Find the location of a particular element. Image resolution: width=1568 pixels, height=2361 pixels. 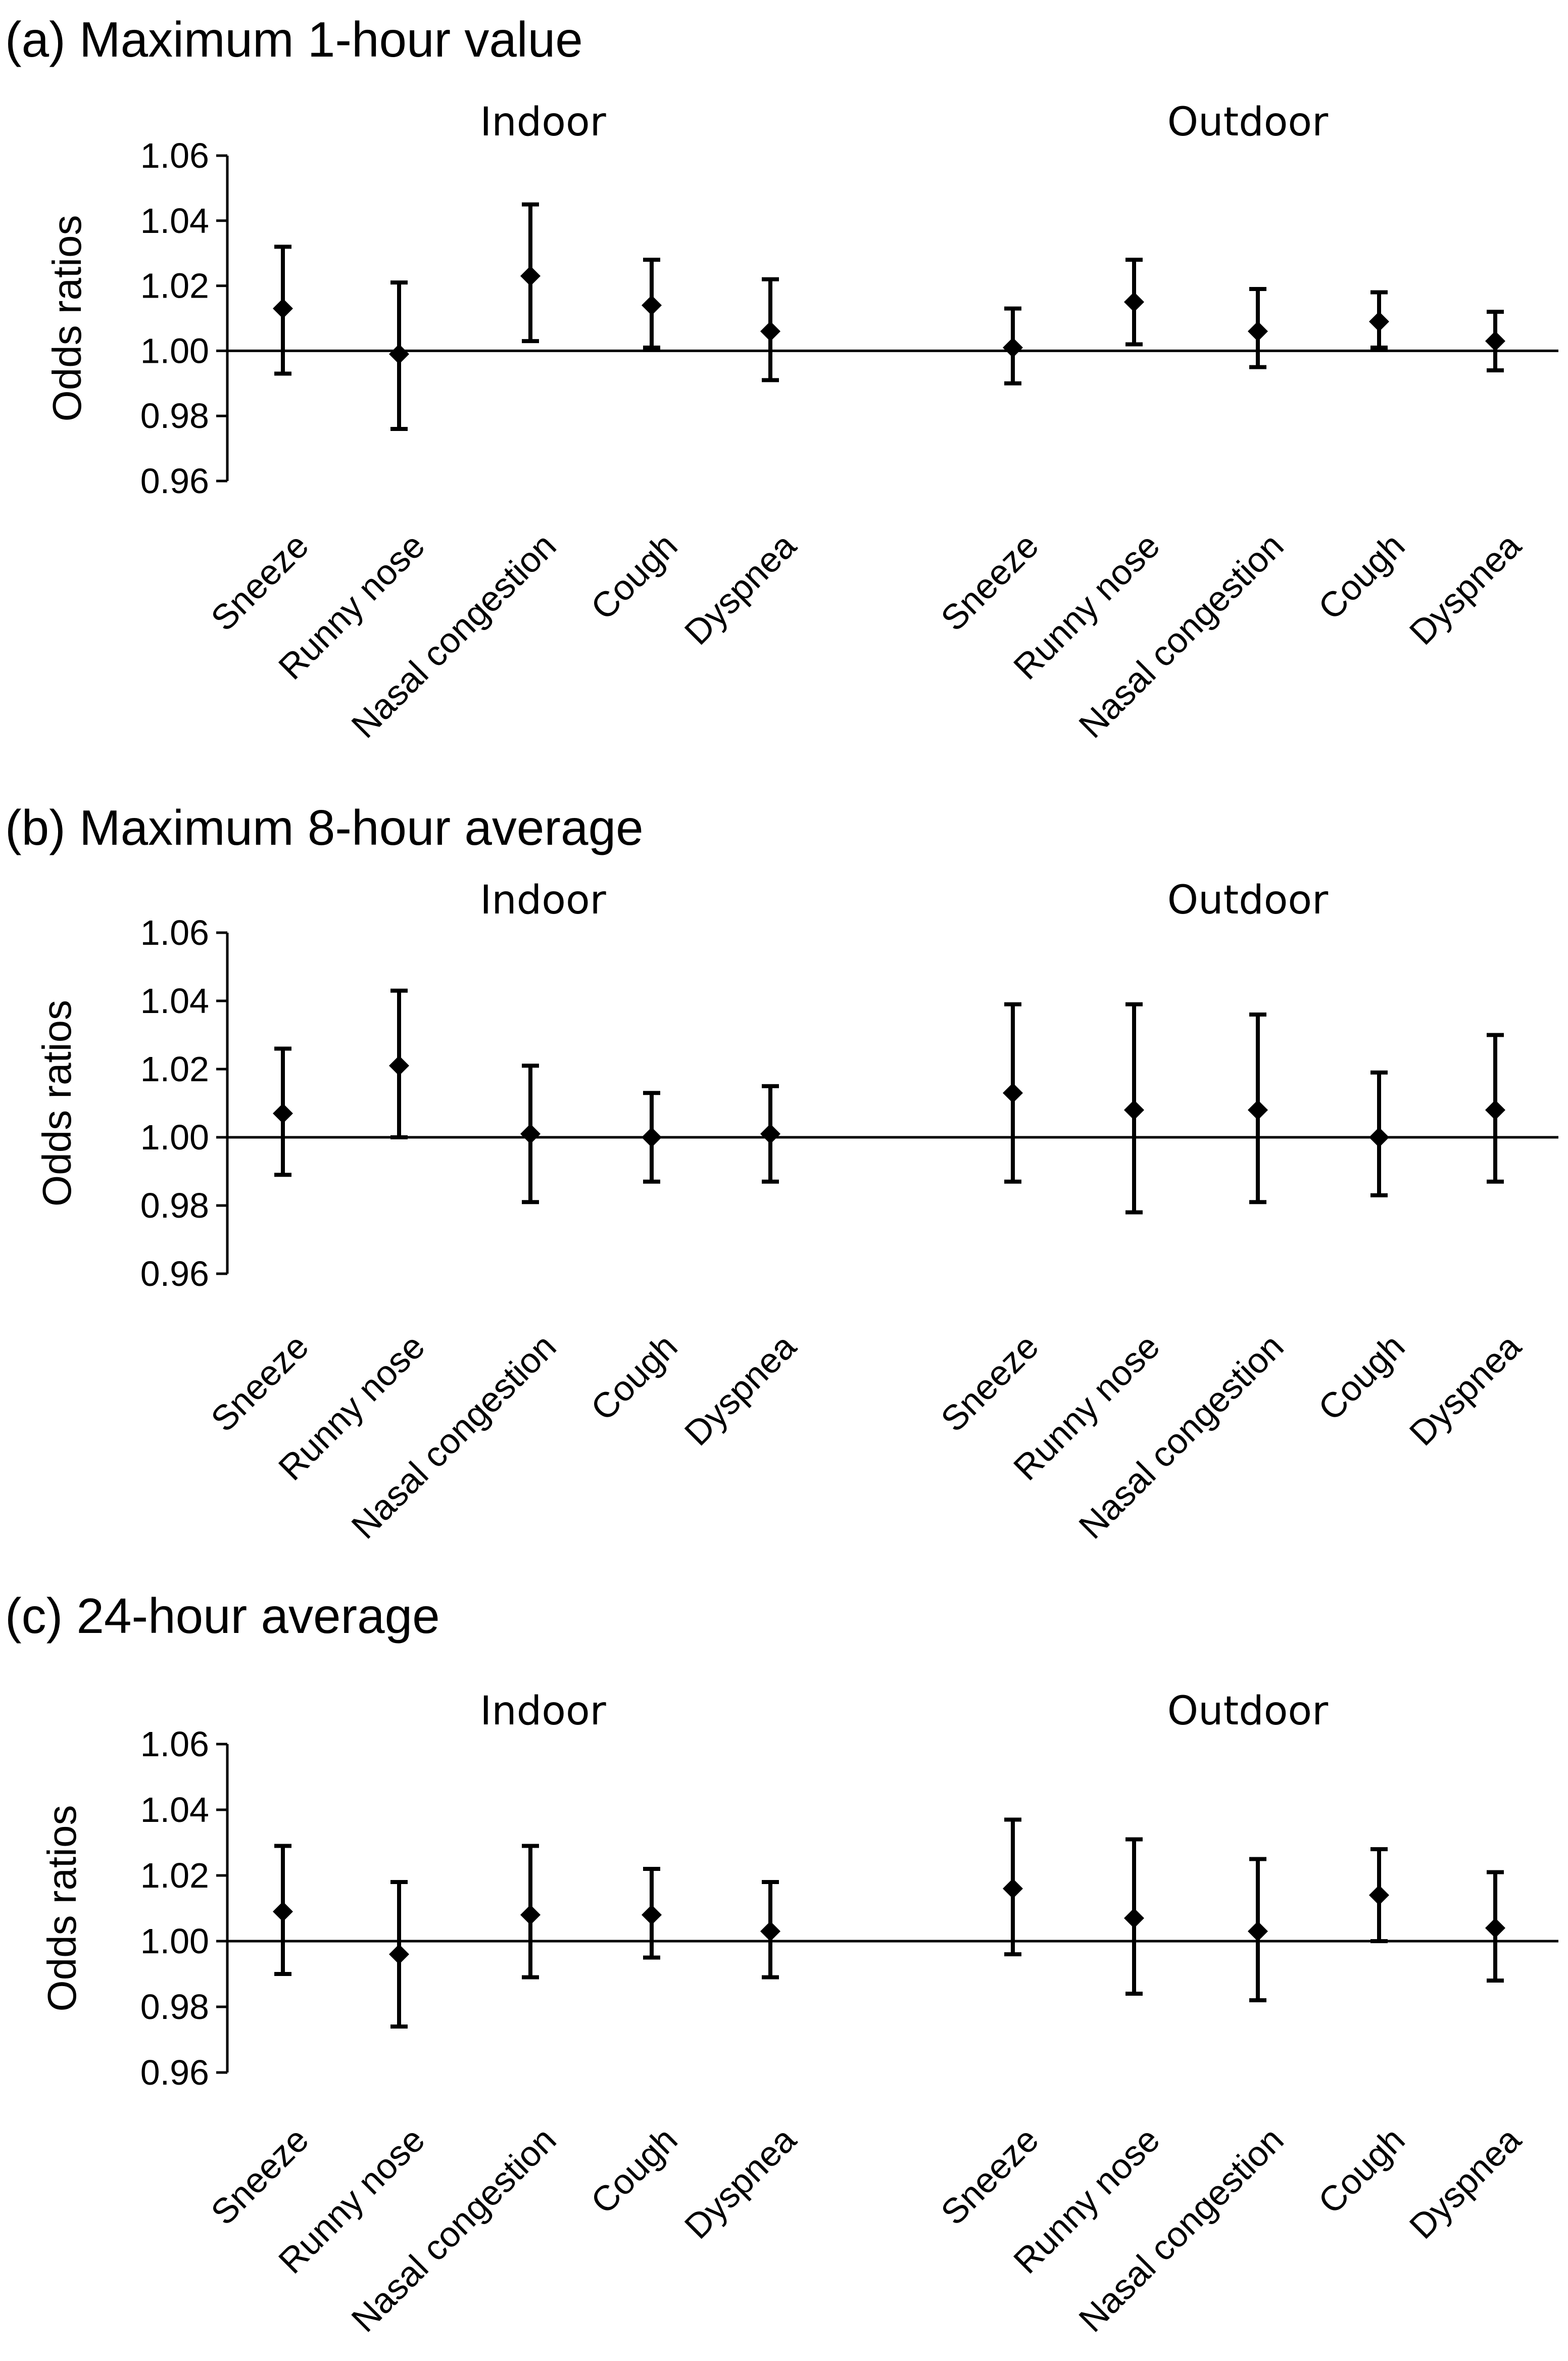

chart-title: (c) 24-hour average is located at coordinates (222, 1616).